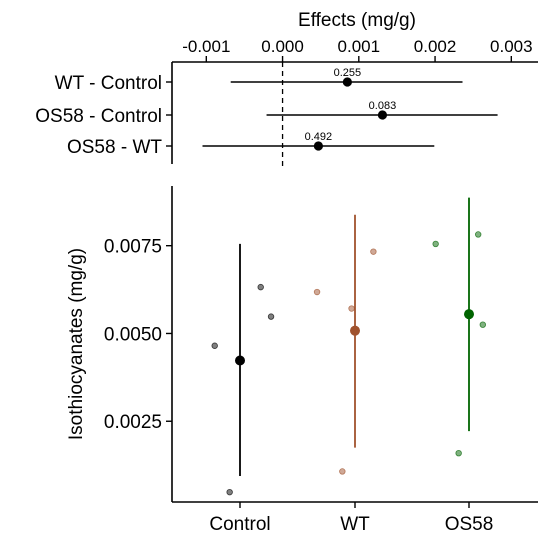 The height and width of the screenshot is (540, 550). Describe the element at coordinates (355, 524) in the screenshot. I see `dot-x-tick-label: WT` at that location.